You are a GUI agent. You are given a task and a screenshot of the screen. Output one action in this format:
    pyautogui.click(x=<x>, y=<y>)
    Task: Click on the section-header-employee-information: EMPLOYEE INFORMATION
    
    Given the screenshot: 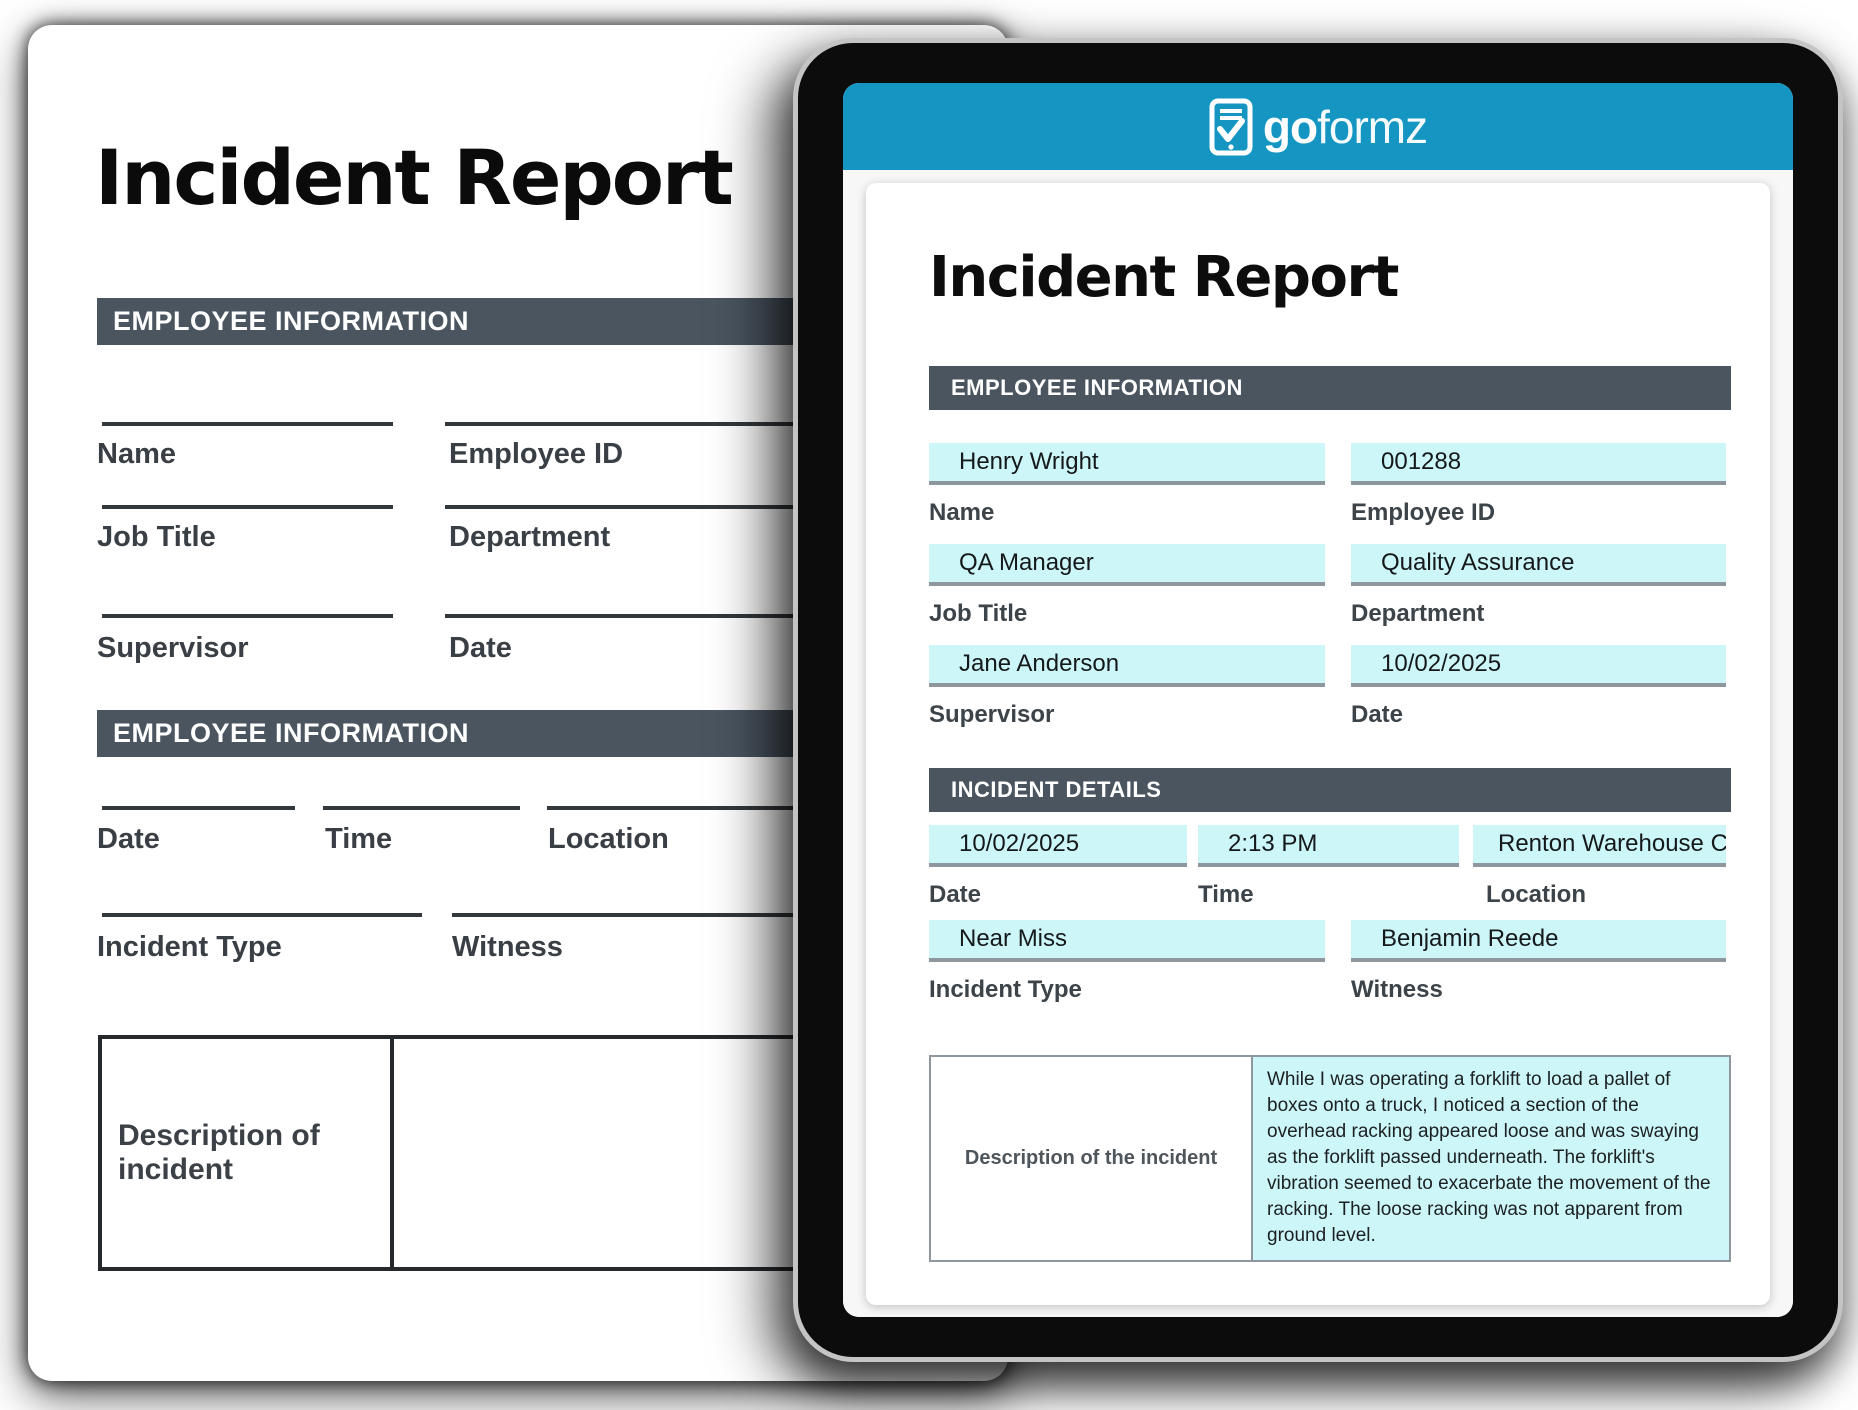 What is the action you would take?
    pyautogui.click(x=1330, y=388)
    